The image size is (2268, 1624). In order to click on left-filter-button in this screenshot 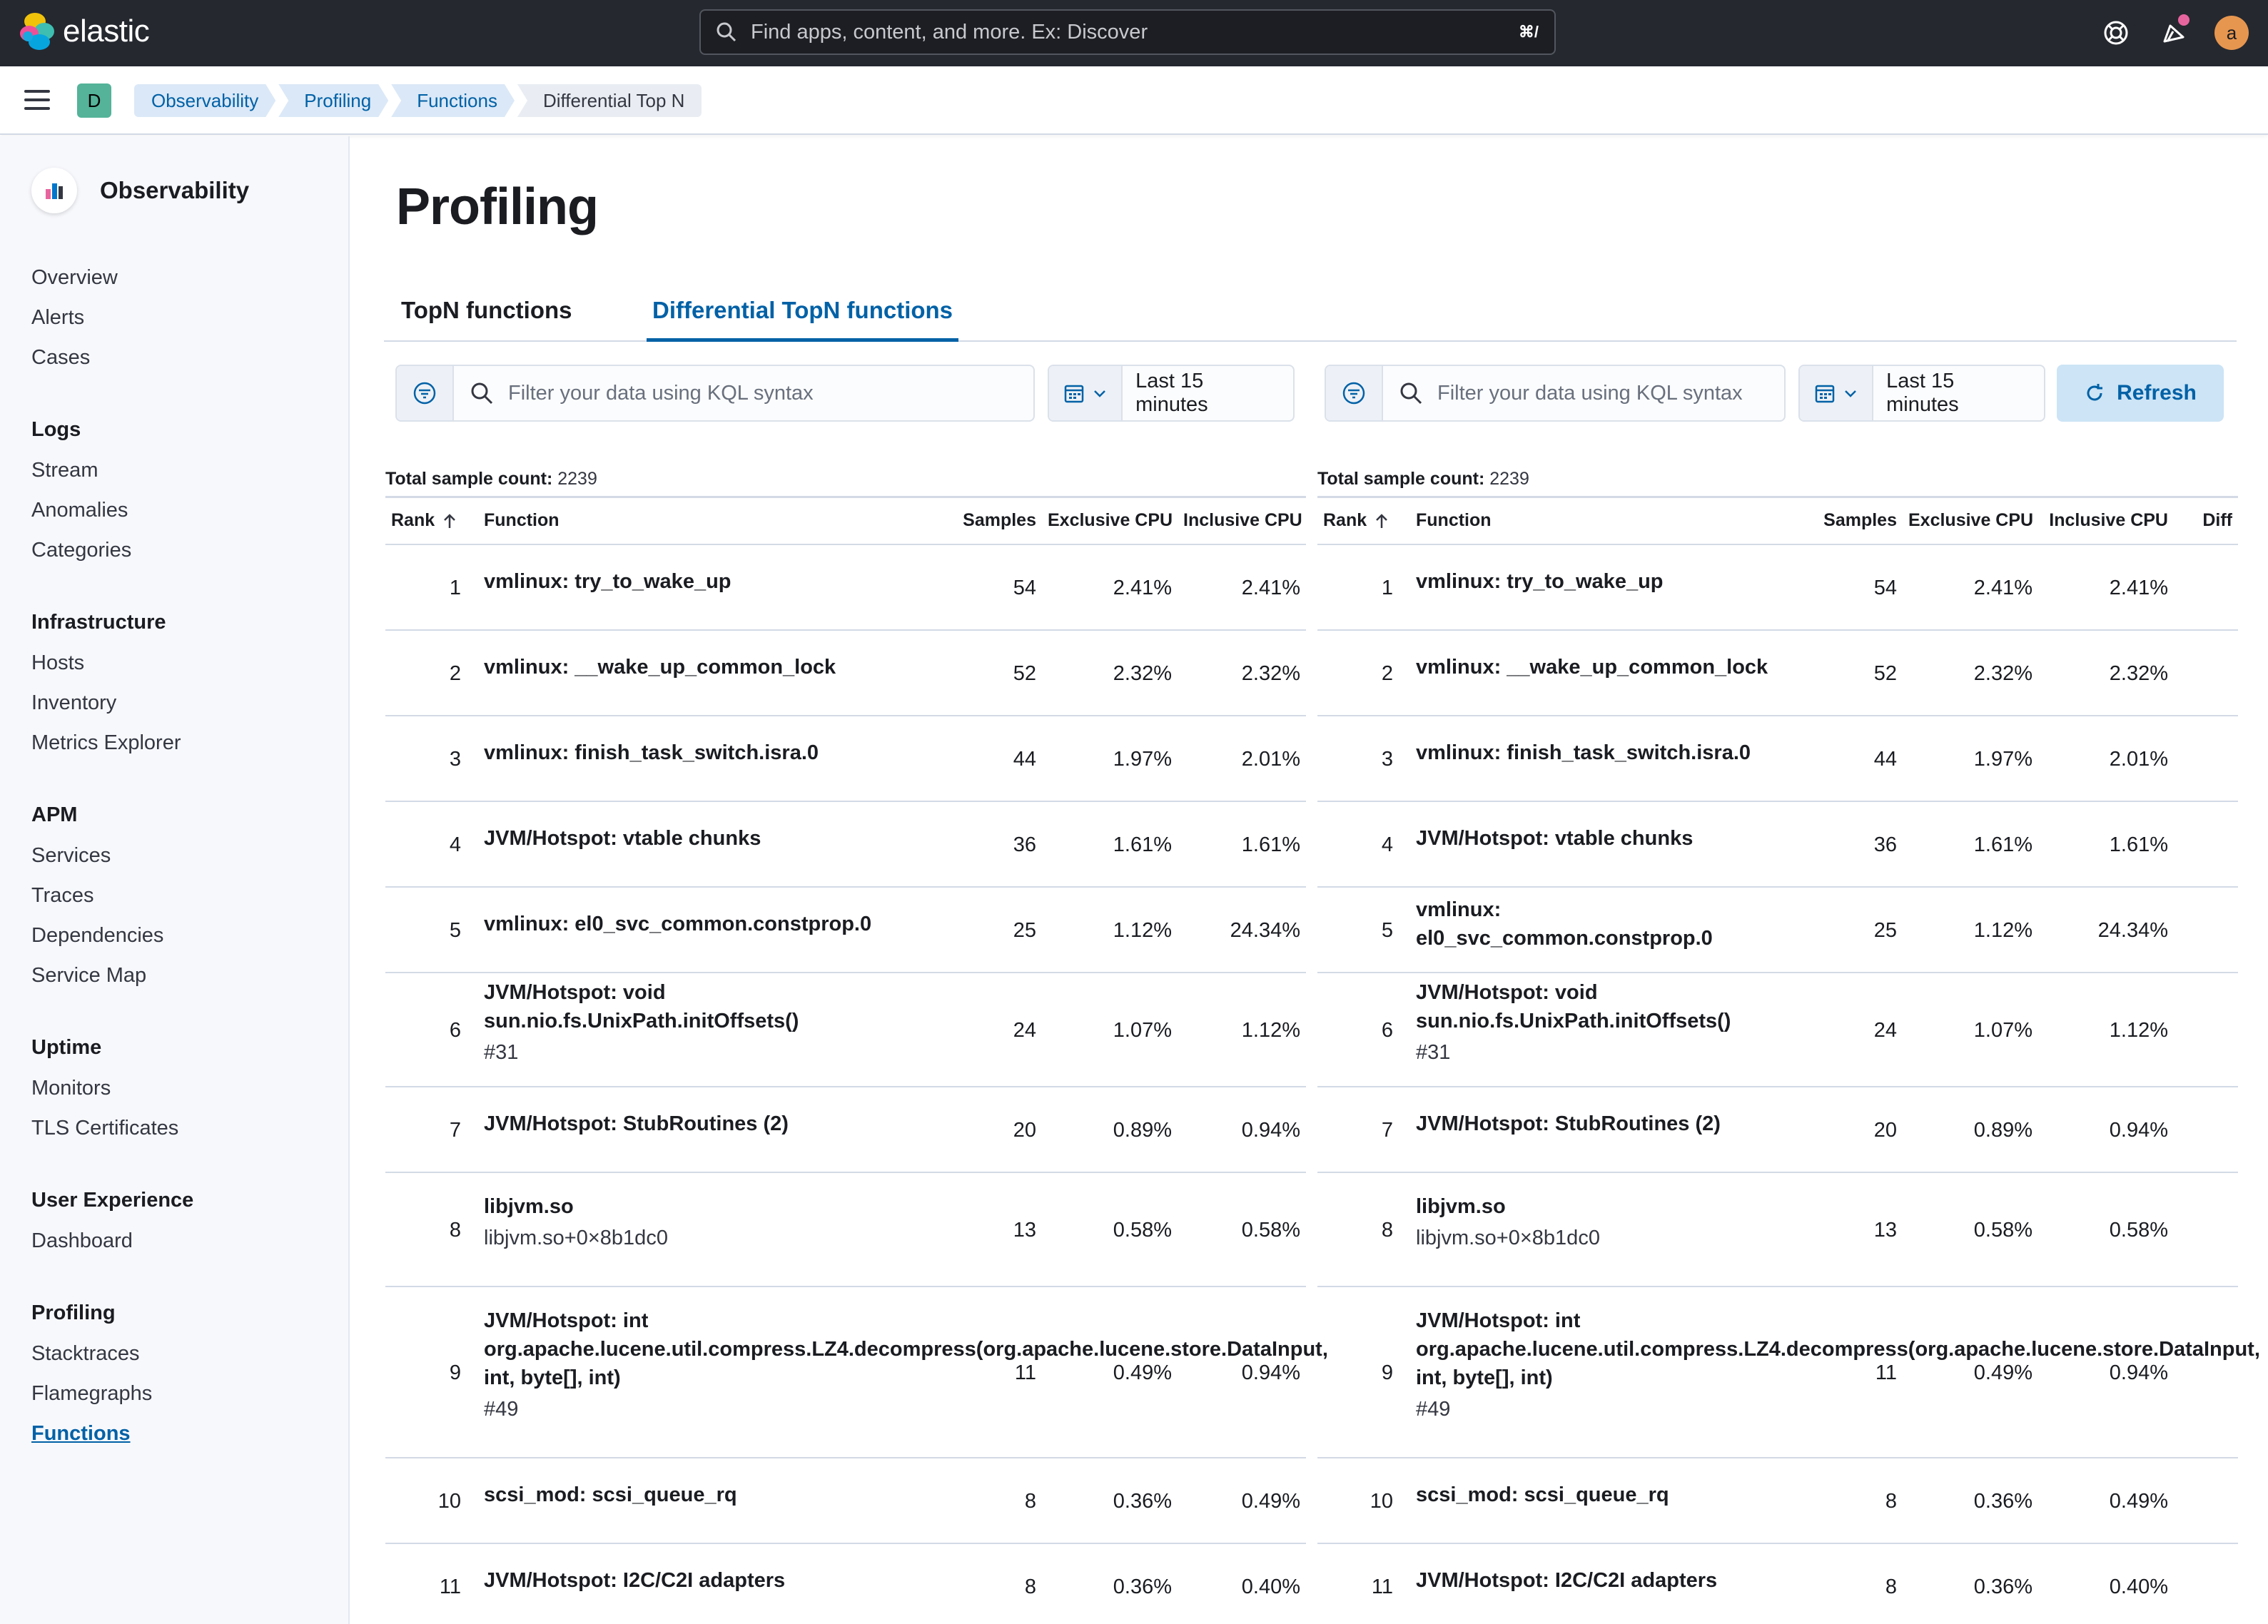, I will do `click(425, 393)`.